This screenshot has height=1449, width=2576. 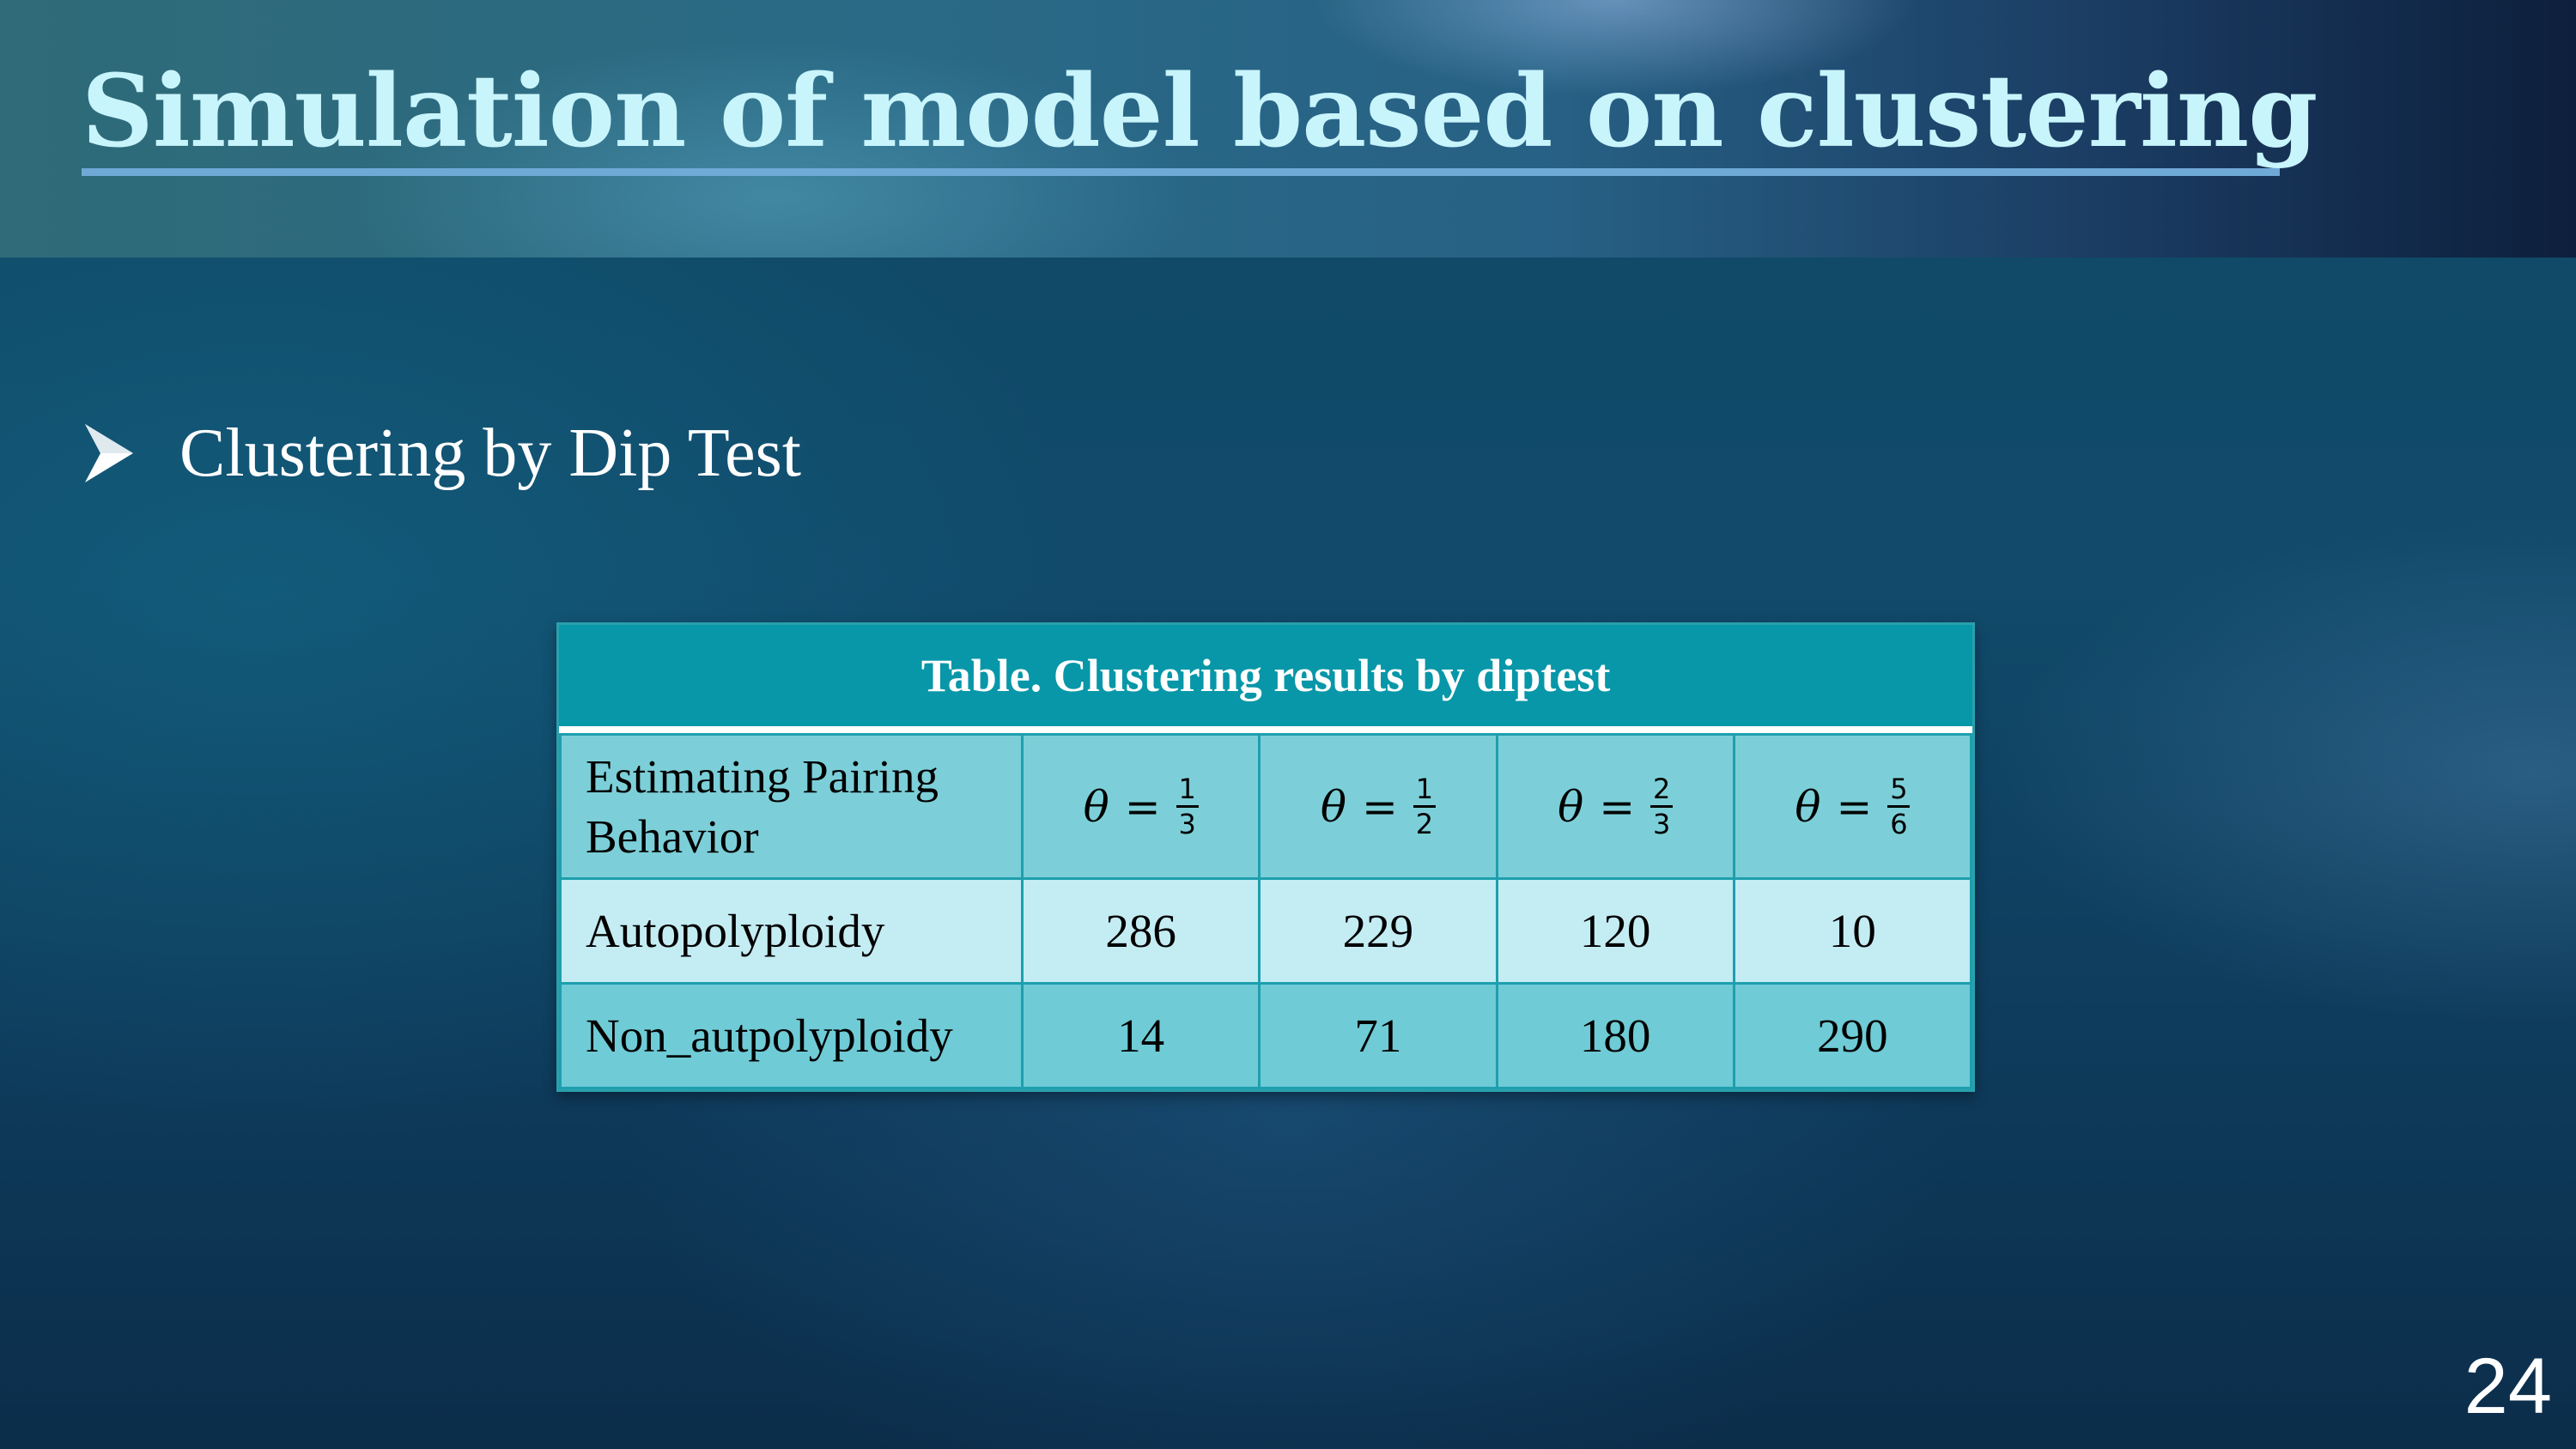 What do you see at coordinates (1615, 1035) in the screenshot?
I see `table-cell: 180` at bounding box center [1615, 1035].